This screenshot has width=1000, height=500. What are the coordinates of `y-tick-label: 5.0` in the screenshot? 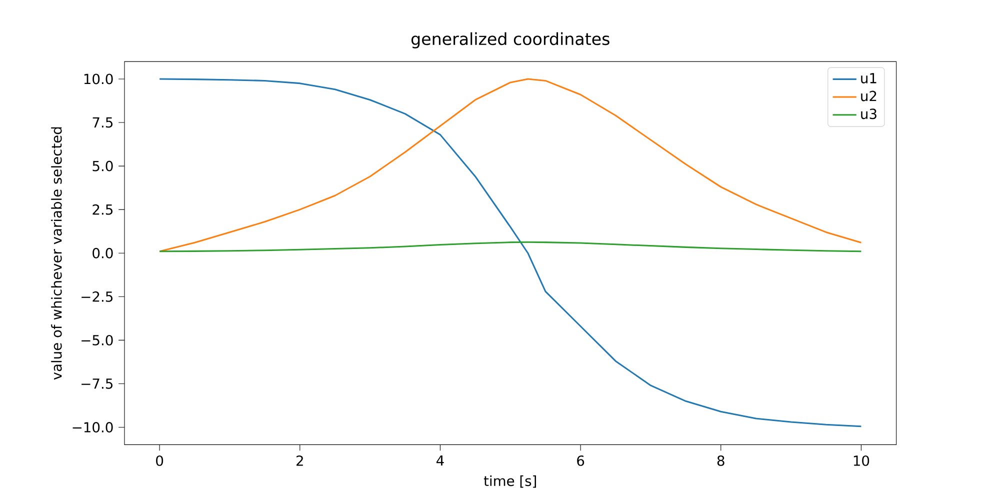 It's located at (102, 166).